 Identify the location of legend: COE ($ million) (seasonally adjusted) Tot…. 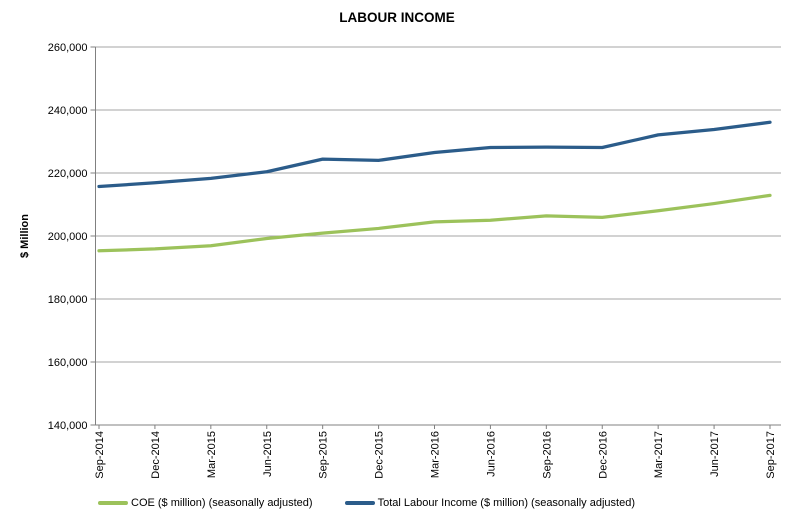
(366, 503).